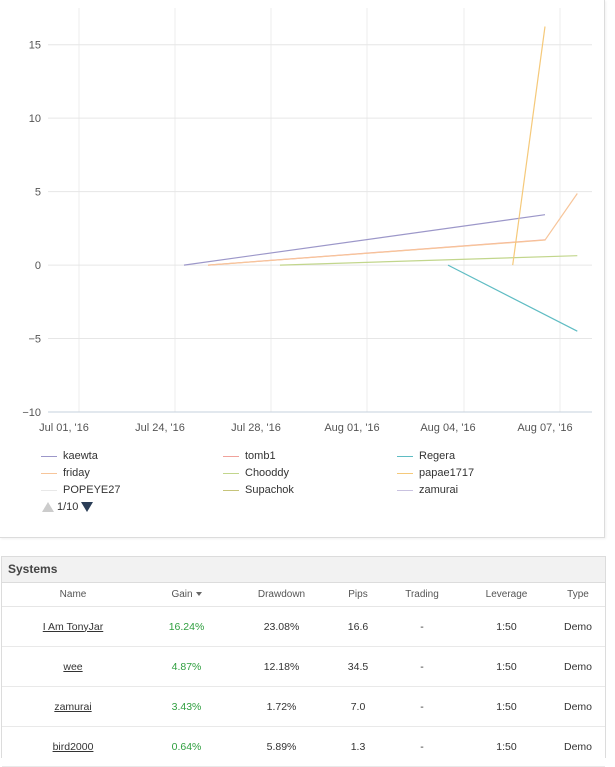  Describe the element at coordinates (512, 298) in the screenshot. I see `series-line-regera` at that location.